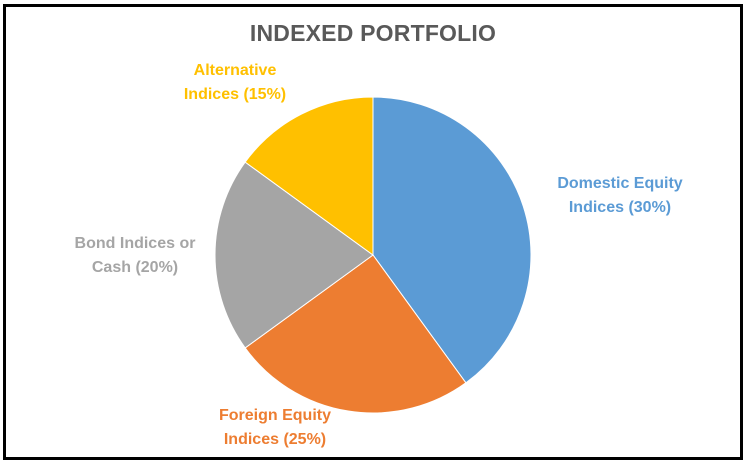 The width and height of the screenshot is (746, 462). Describe the element at coordinates (235, 70) in the screenshot. I see `label-line: Alternative` at that location.